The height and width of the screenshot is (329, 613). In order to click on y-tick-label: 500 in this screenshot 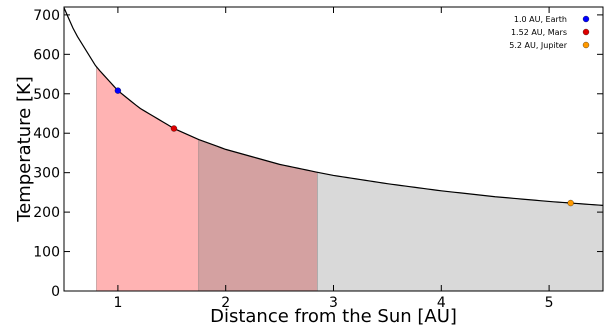, I will do `click(46, 95)`.